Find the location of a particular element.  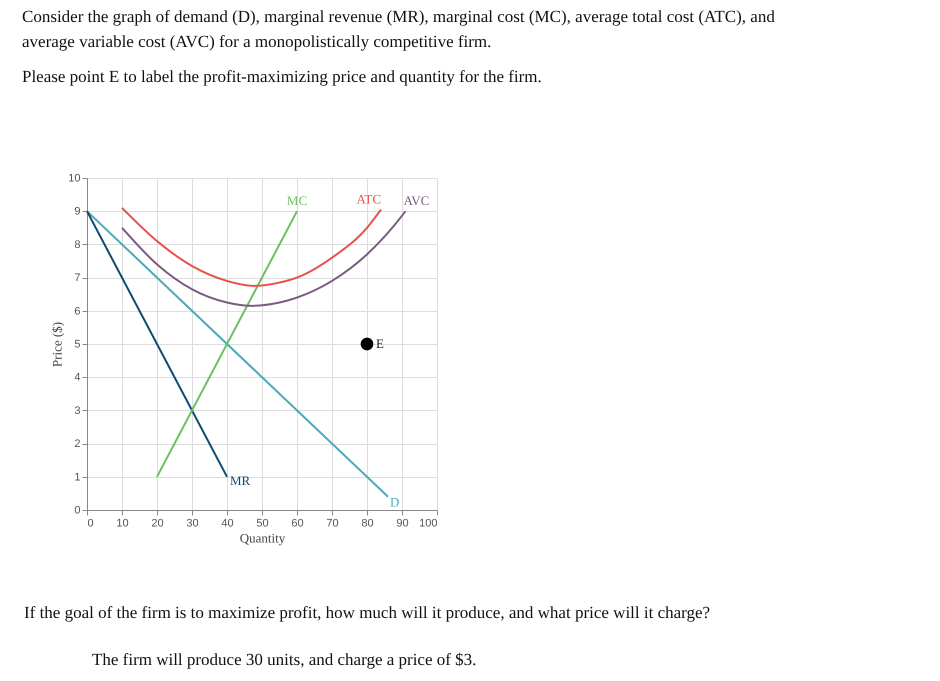

x-axis-title: Quantity is located at coordinates (263, 538).